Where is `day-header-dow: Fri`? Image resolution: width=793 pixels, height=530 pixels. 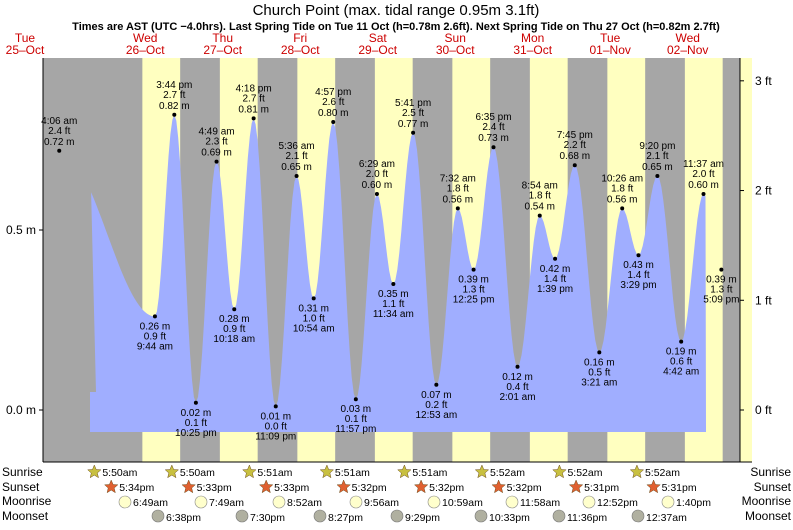 day-header-dow: Fri is located at coordinates (300, 38).